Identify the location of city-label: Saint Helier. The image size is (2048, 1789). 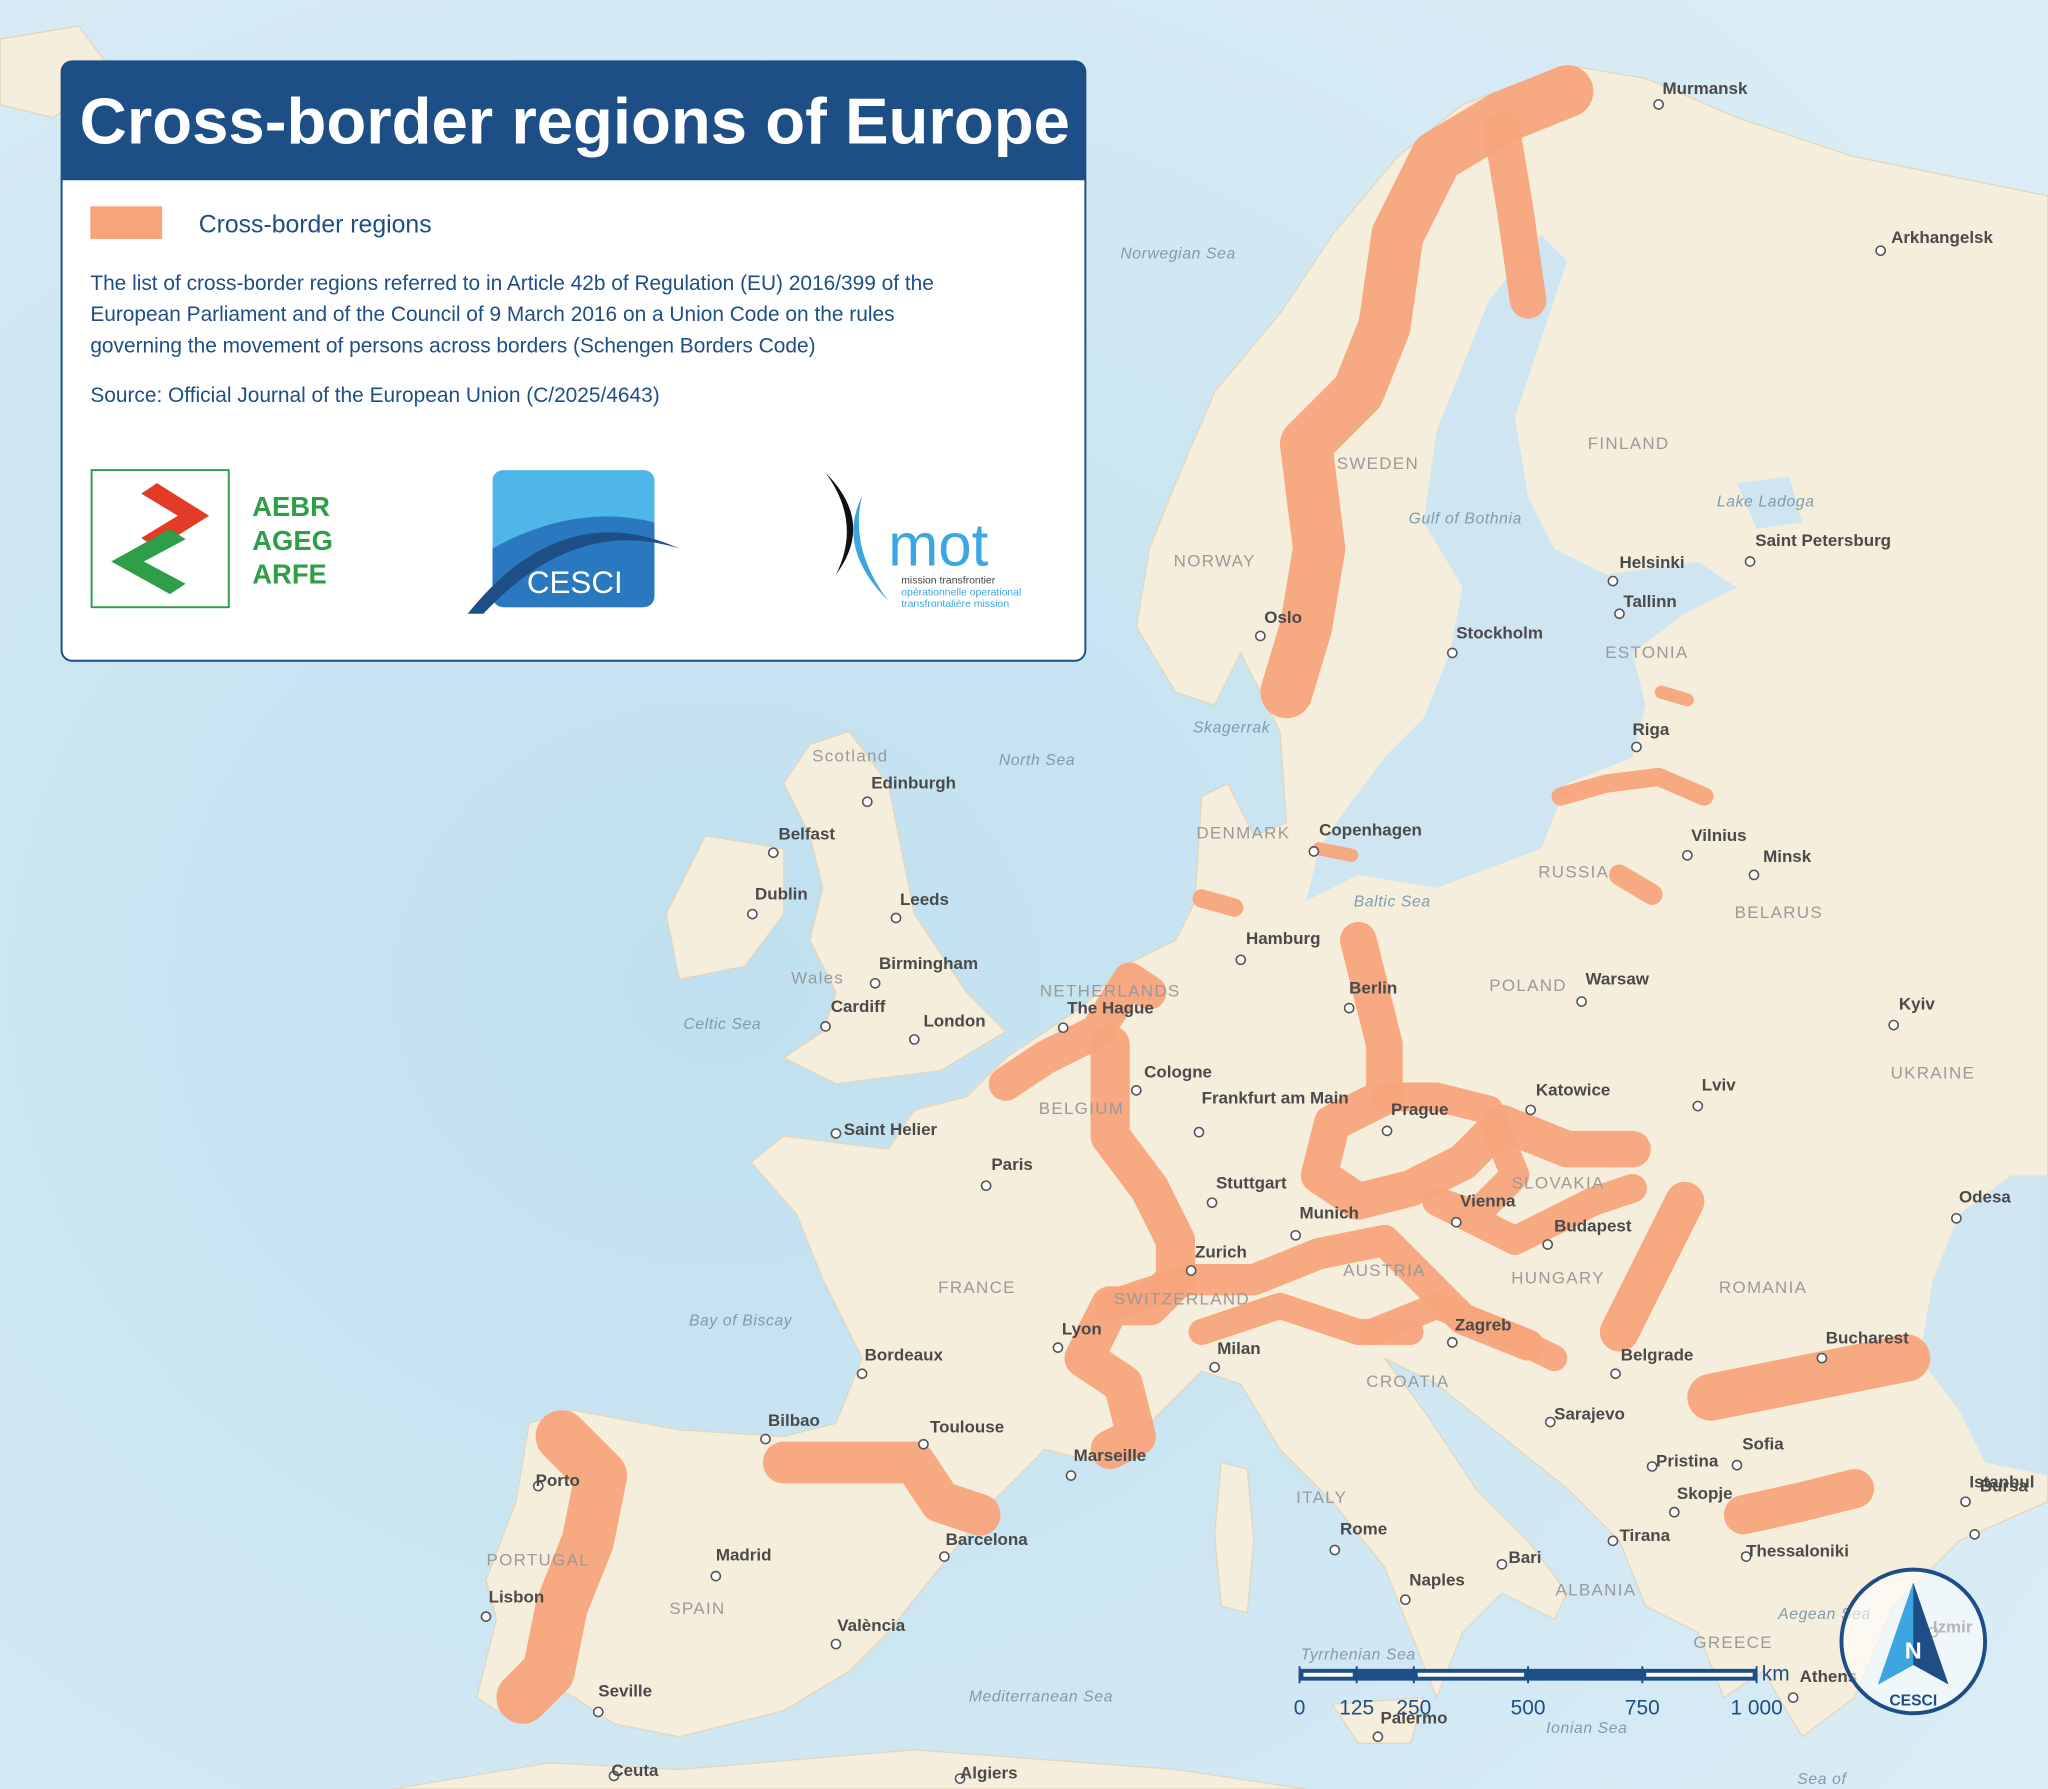
(891, 1129).